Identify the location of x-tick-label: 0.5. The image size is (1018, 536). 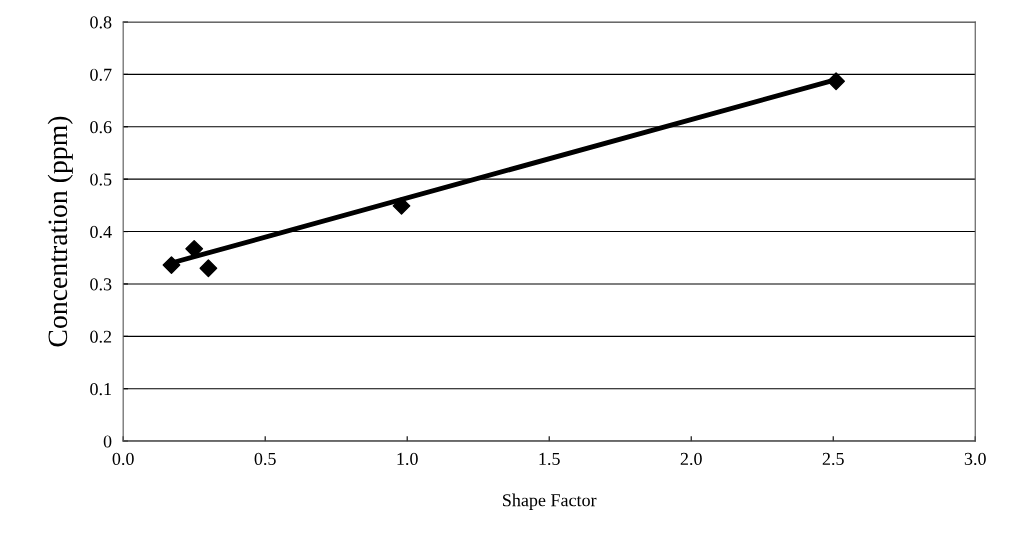
(265, 459).